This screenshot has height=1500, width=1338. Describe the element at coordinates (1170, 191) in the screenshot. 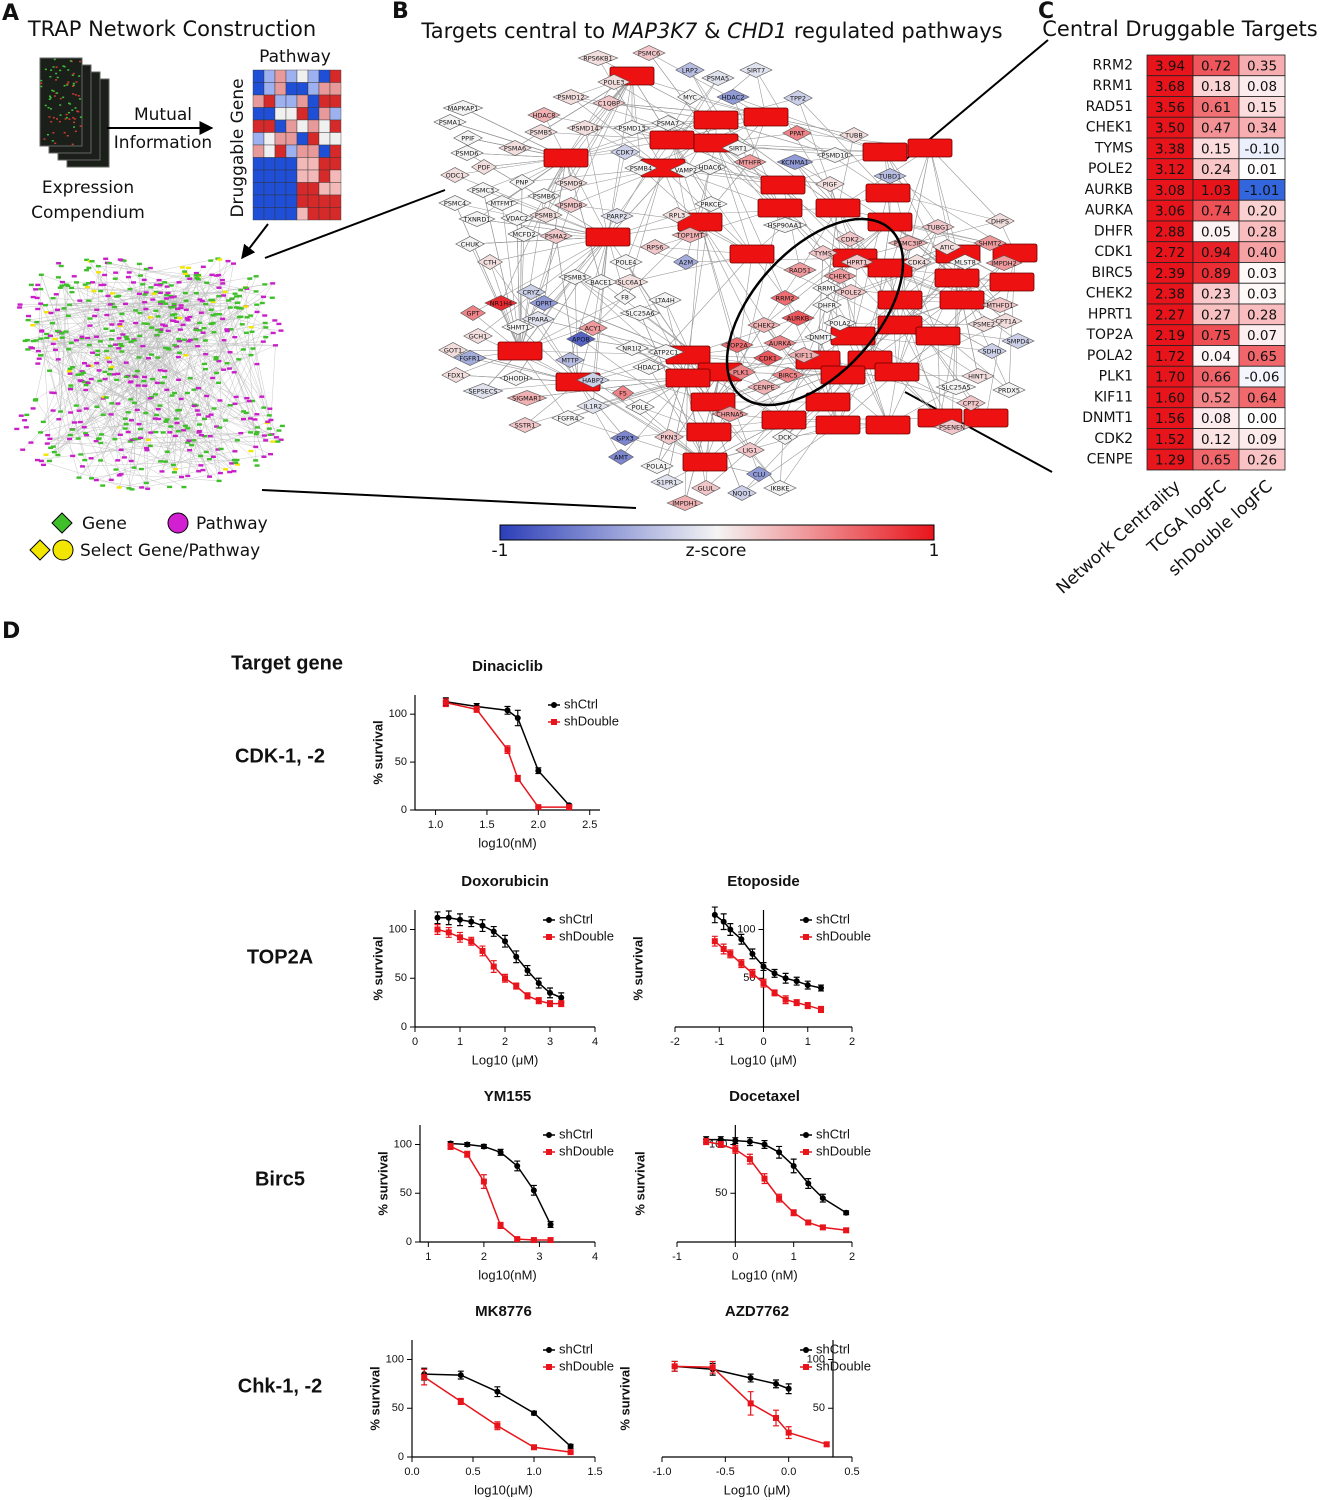

I see `cell-value: 3.08` at that location.